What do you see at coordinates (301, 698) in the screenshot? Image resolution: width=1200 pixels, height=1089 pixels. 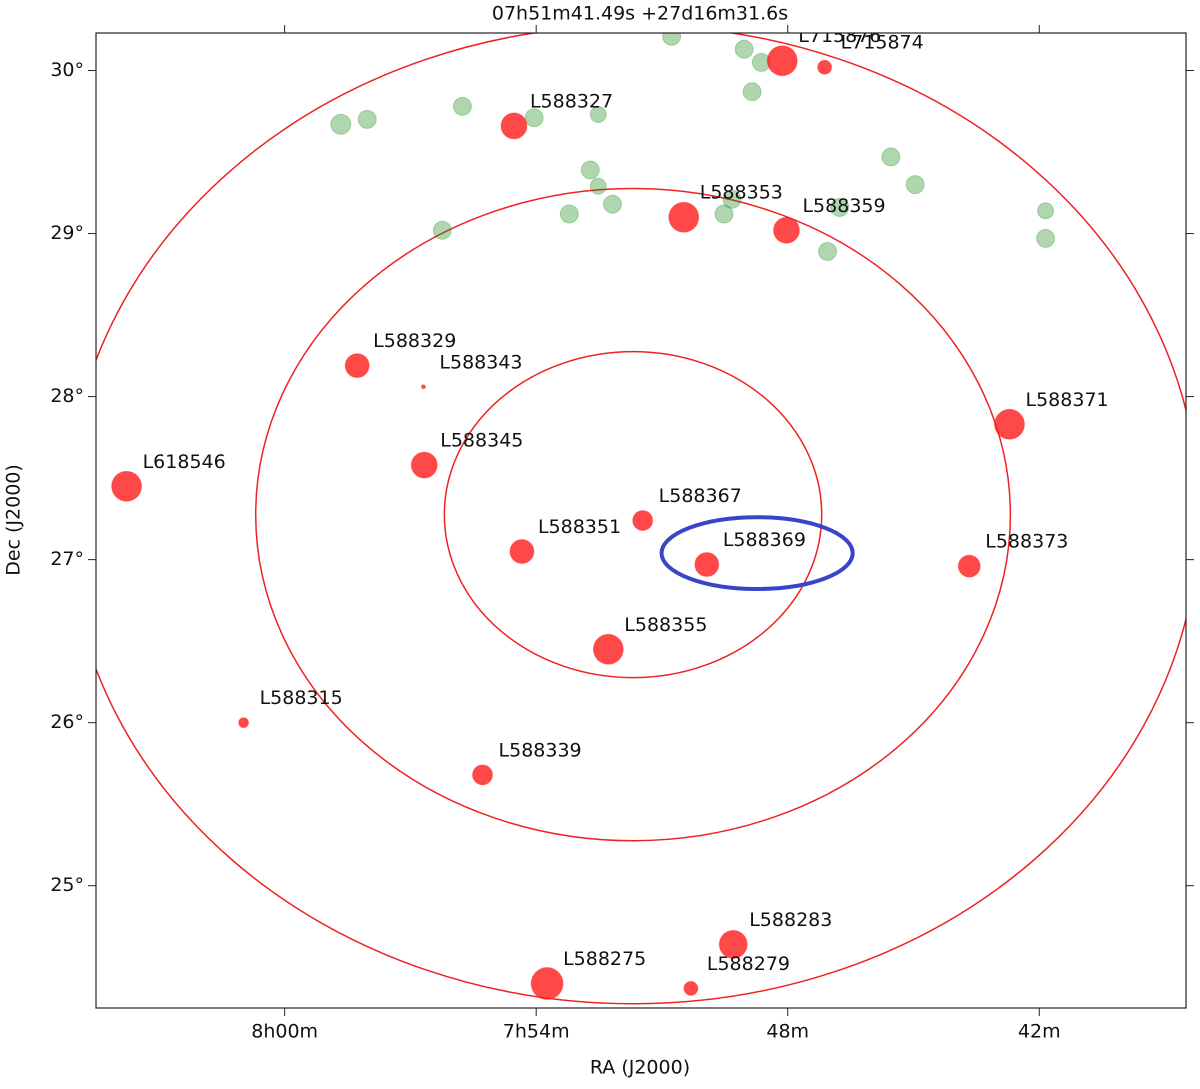 I see `source-label: L588315` at bounding box center [301, 698].